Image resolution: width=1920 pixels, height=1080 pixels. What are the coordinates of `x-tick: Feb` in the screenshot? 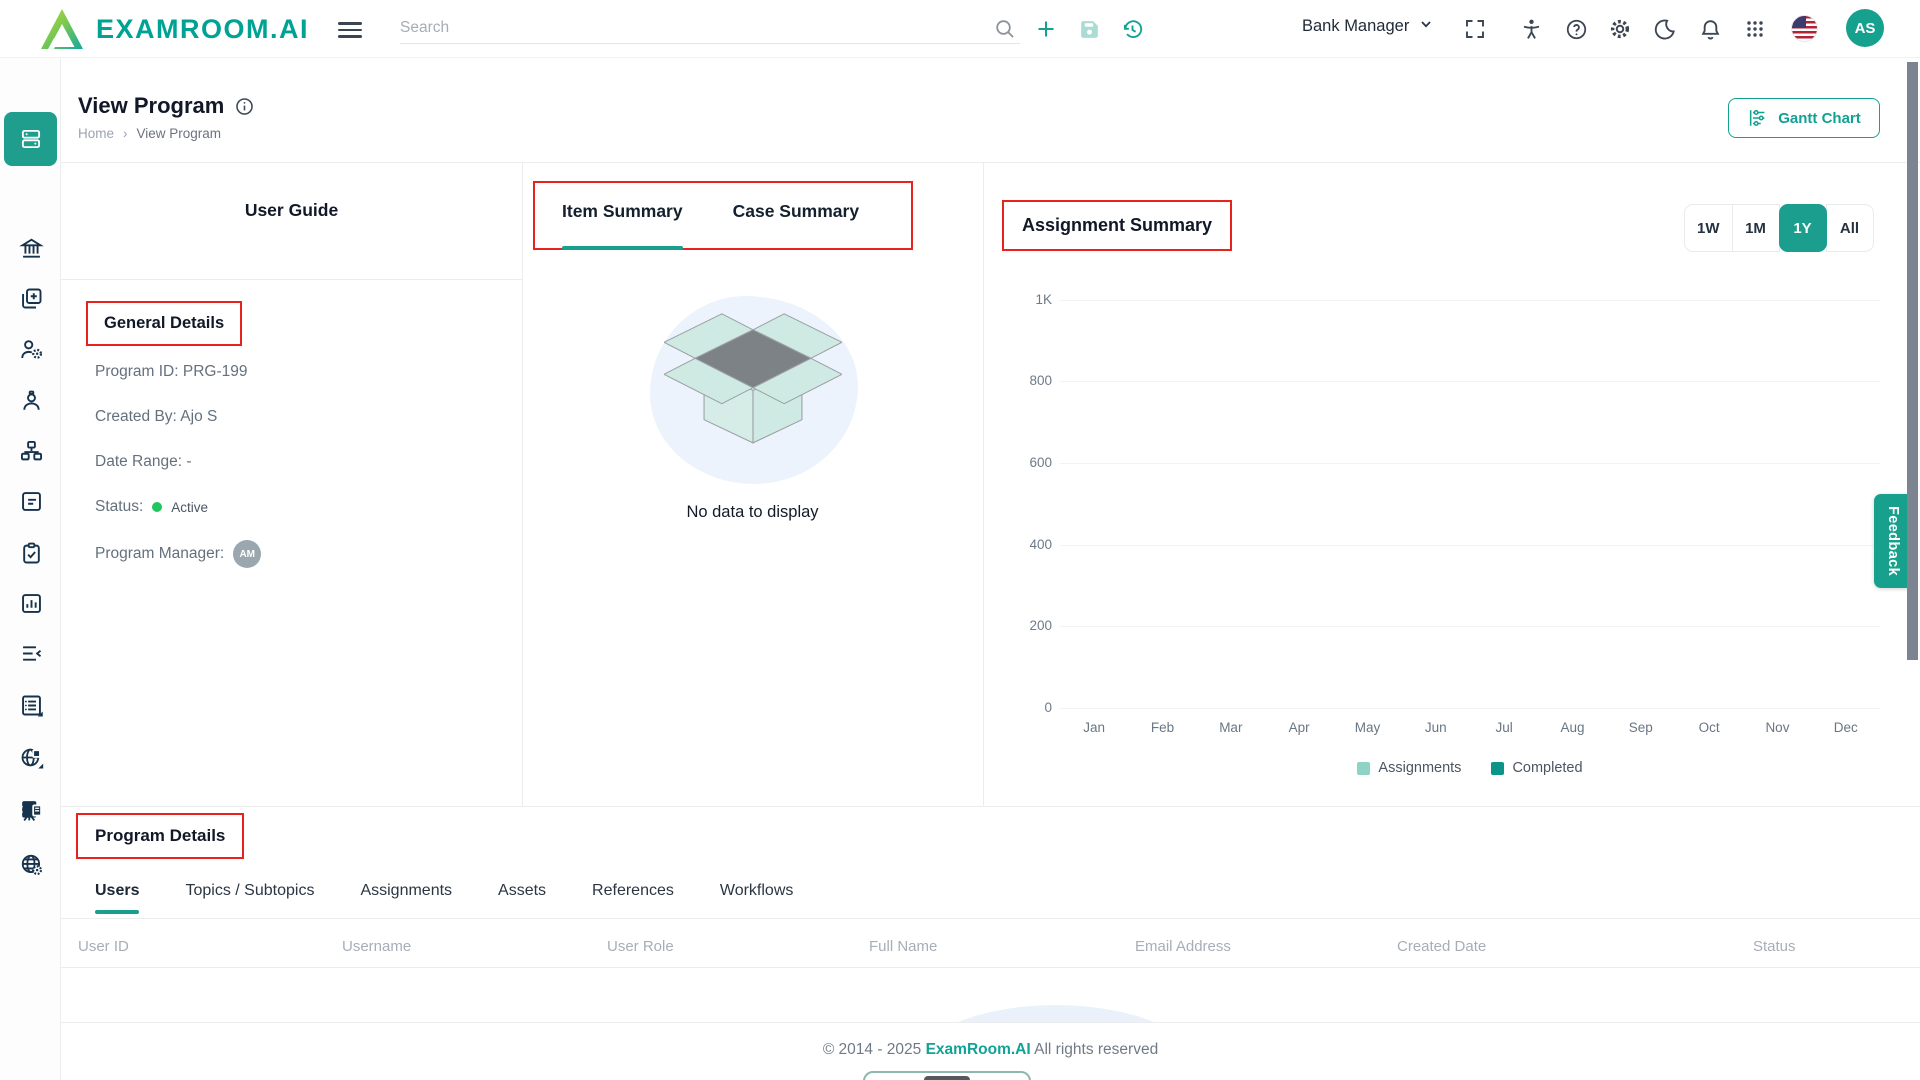 It's located at (1162, 727).